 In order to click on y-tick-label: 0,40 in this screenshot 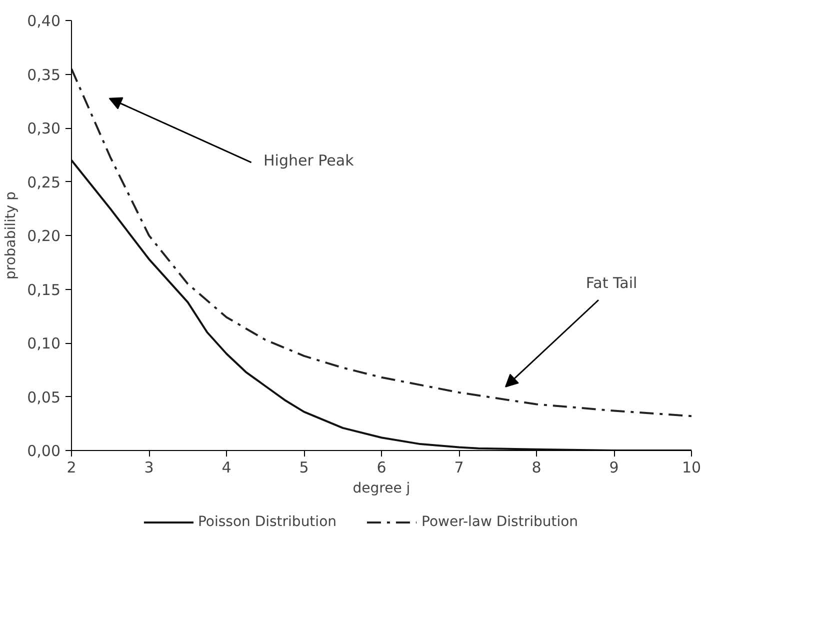, I will do `click(44, 21)`.